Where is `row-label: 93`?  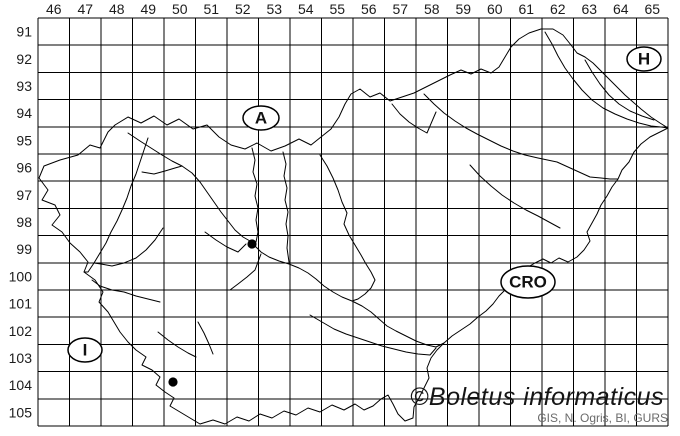
row-label: 93 is located at coordinates (24, 86).